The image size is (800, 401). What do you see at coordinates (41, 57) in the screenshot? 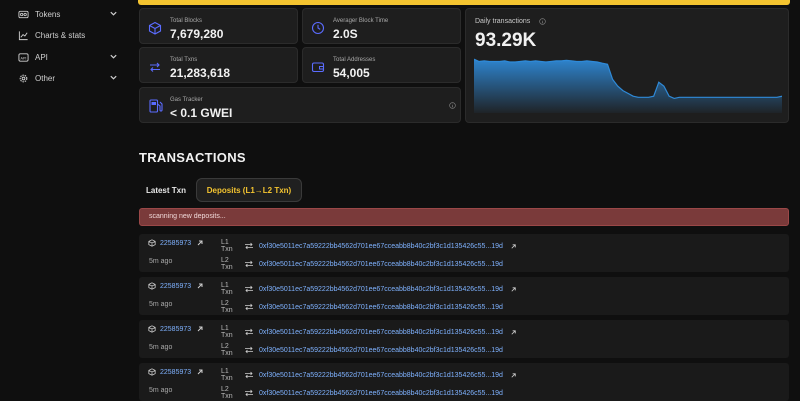
I see `sidebar-item-label: API` at bounding box center [41, 57].